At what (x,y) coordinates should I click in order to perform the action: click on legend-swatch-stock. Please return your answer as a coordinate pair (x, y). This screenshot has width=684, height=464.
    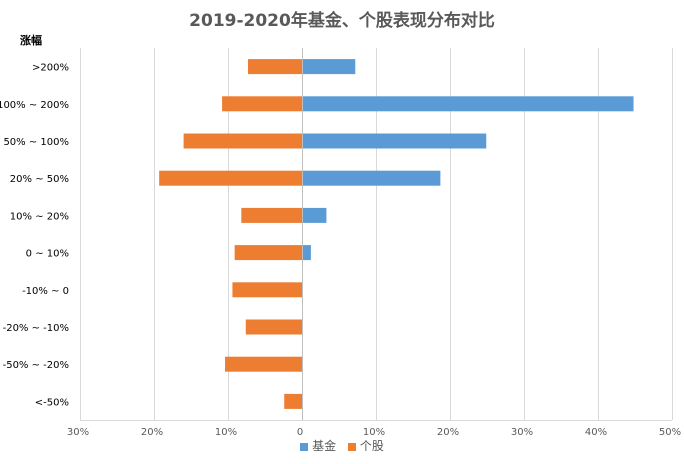
    Looking at the image, I should click on (351, 446).